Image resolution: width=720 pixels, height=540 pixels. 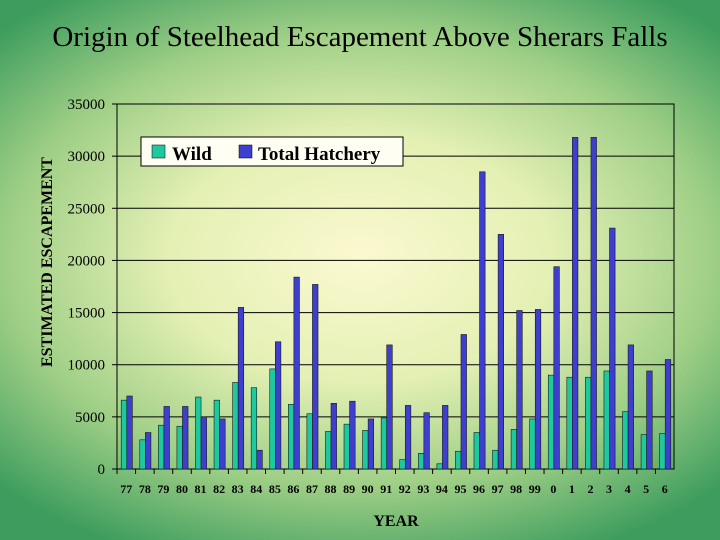 What do you see at coordinates (87, 314) in the screenshot?
I see `y-tick-label: 15000` at bounding box center [87, 314].